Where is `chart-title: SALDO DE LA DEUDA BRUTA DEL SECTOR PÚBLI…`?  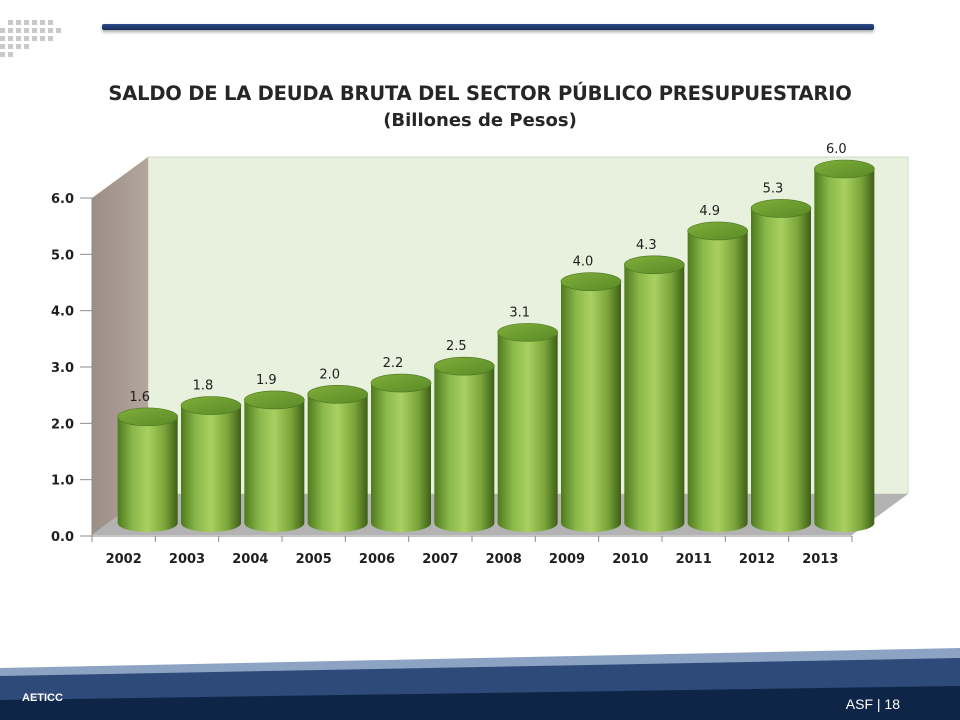
chart-title: SALDO DE LA DEUDA BRUTA DEL SECTOR PÚBLI… is located at coordinates (480, 93).